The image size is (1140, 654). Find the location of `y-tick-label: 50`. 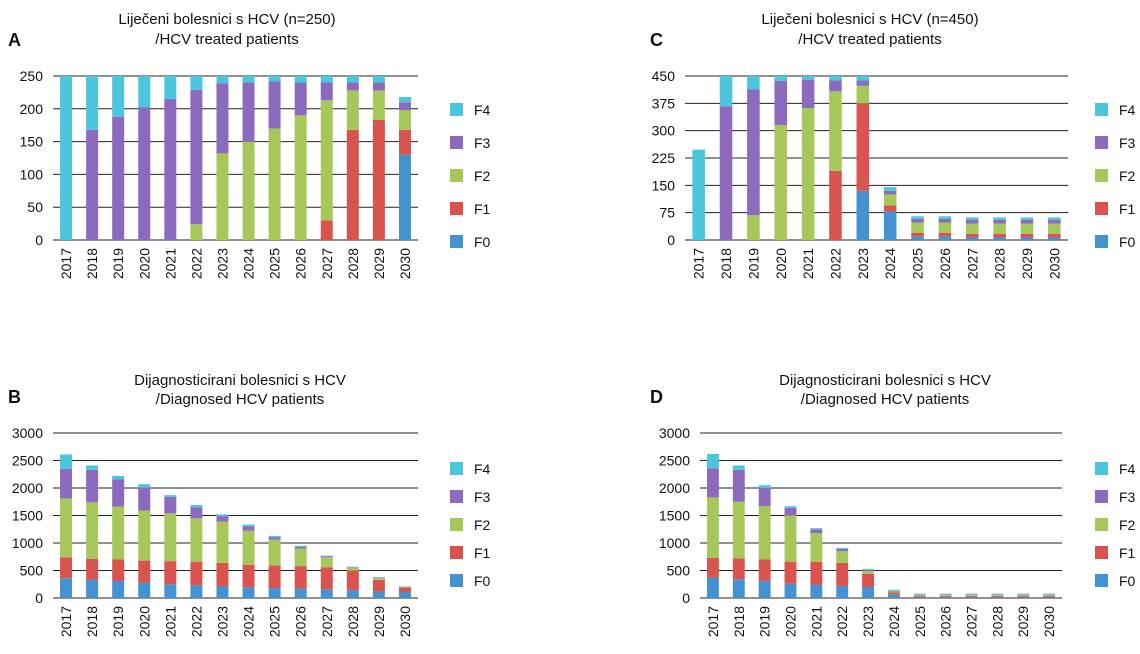

y-tick-label: 50 is located at coordinates (35, 207).